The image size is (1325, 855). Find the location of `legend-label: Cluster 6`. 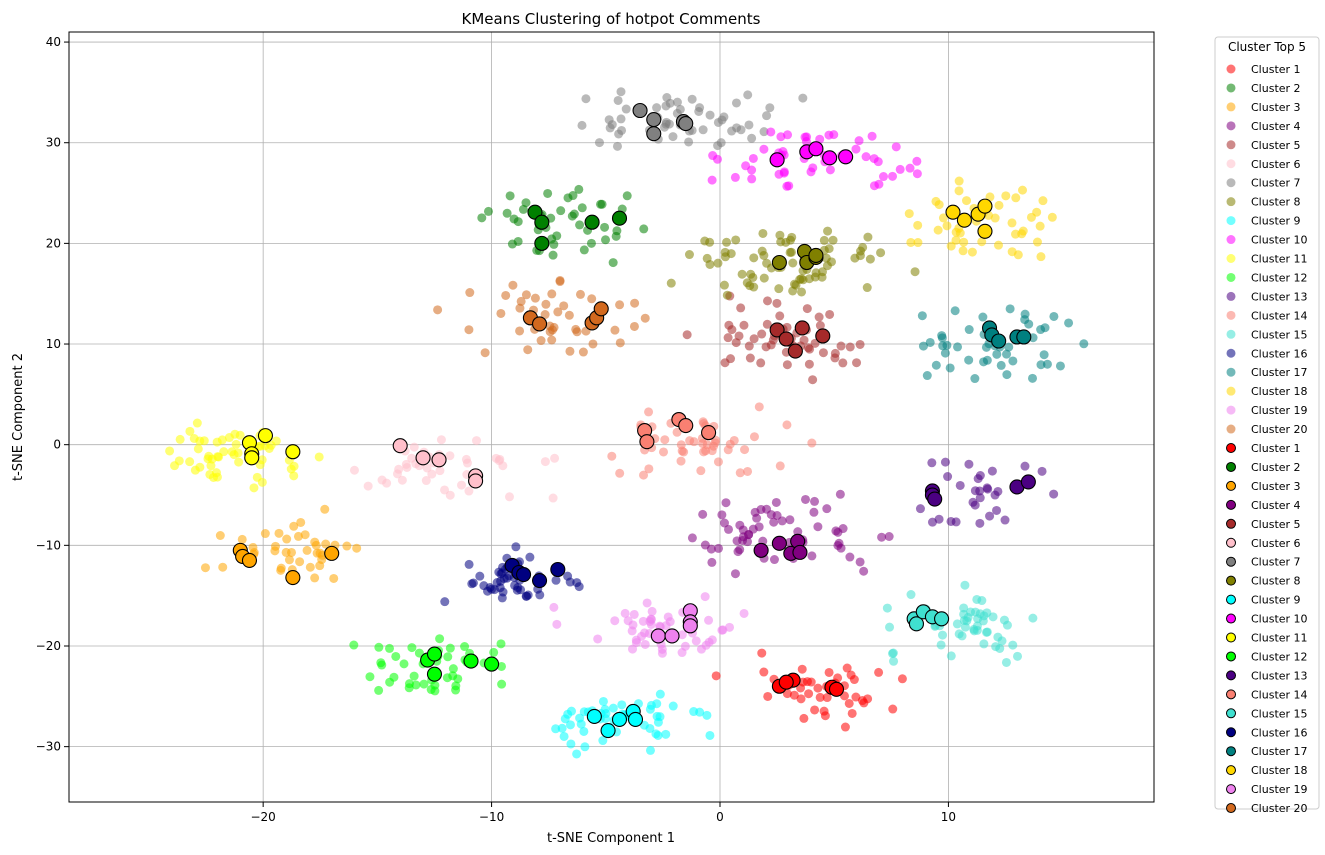

legend-label: Cluster 6 is located at coordinates (1276, 164).